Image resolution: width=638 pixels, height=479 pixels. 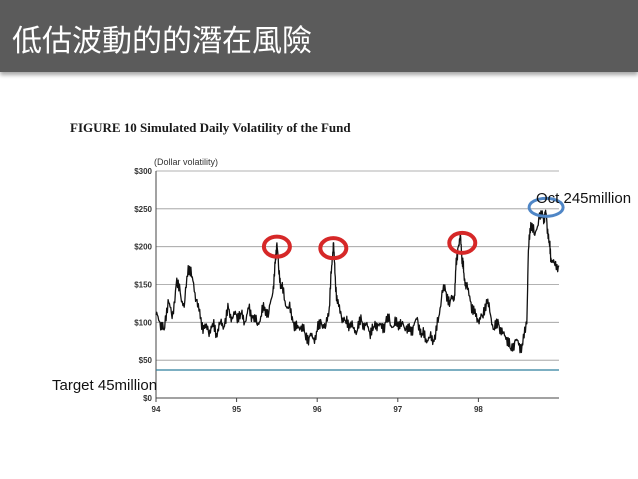 I want to click on y-axis-label: (Dollar volatility), so click(x=186, y=162).